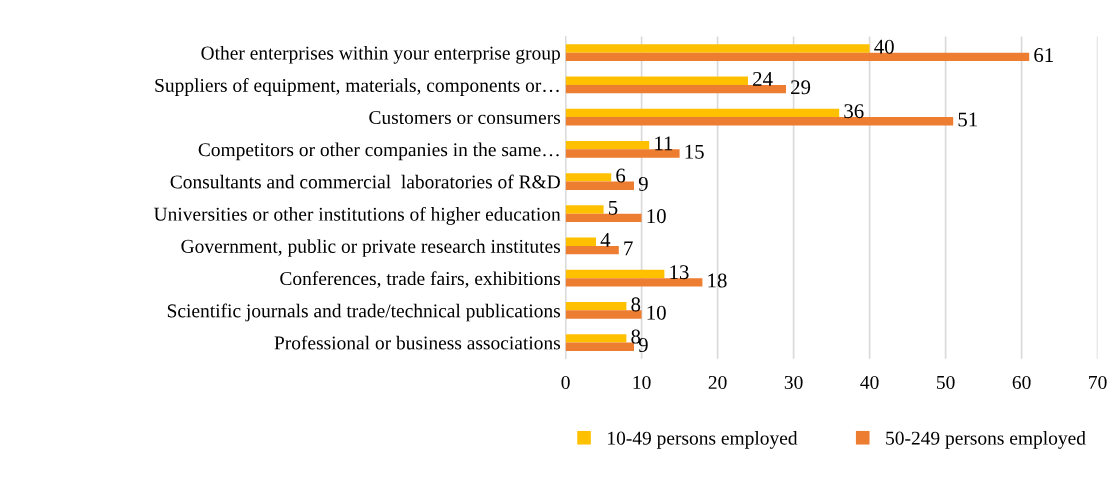 Image resolution: width=1120 pixels, height=488 pixels. What do you see at coordinates (642, 382) in the screenshot?
I see `x-tick-label: 10` at bounding box center [642, 382].